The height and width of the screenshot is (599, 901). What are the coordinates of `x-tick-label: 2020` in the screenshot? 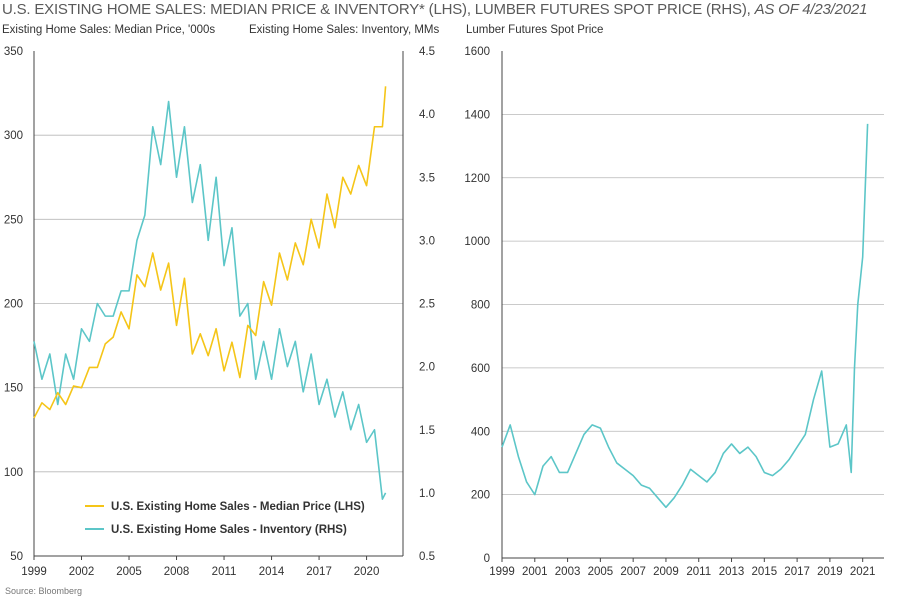 It's located at (367, 572).